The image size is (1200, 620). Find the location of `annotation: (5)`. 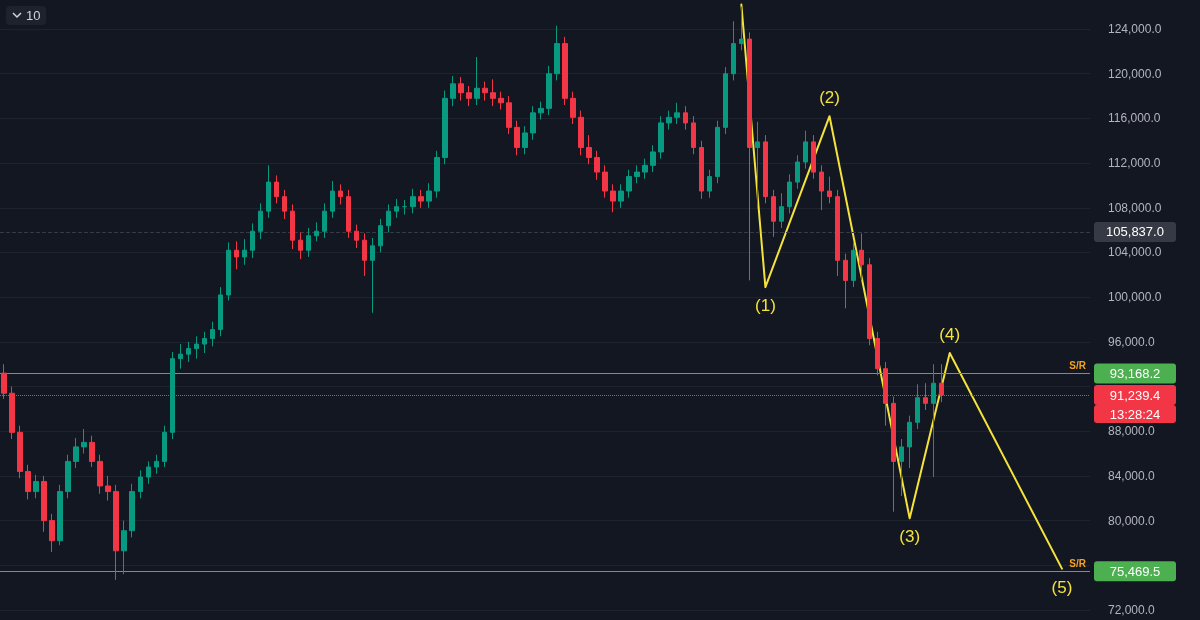

annotation: (5) is located at coordinates (1062, 587).